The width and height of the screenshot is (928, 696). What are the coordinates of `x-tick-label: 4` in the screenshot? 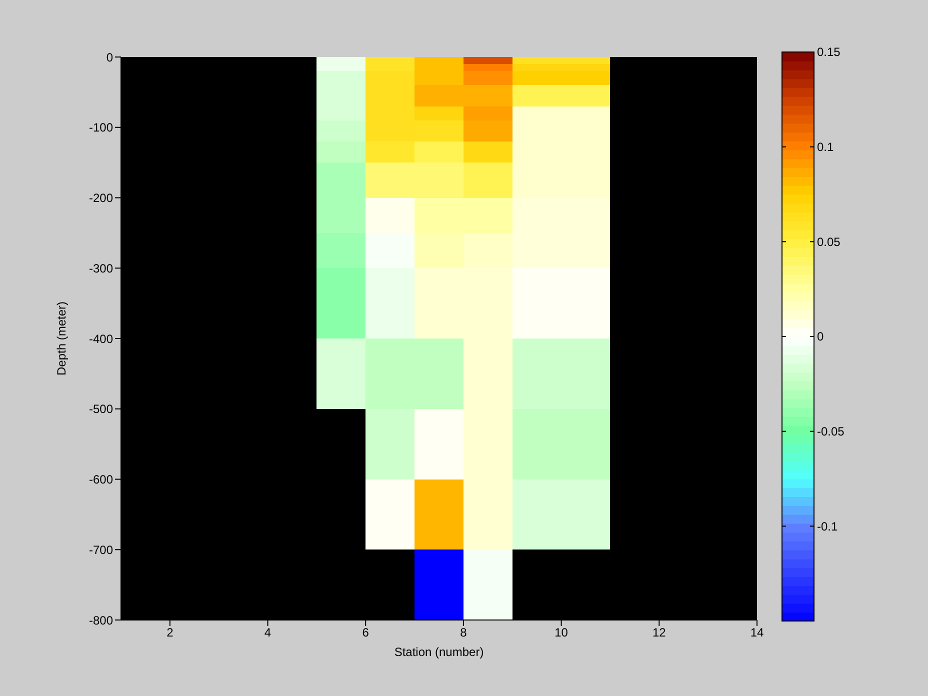 It's located at (268, 633).